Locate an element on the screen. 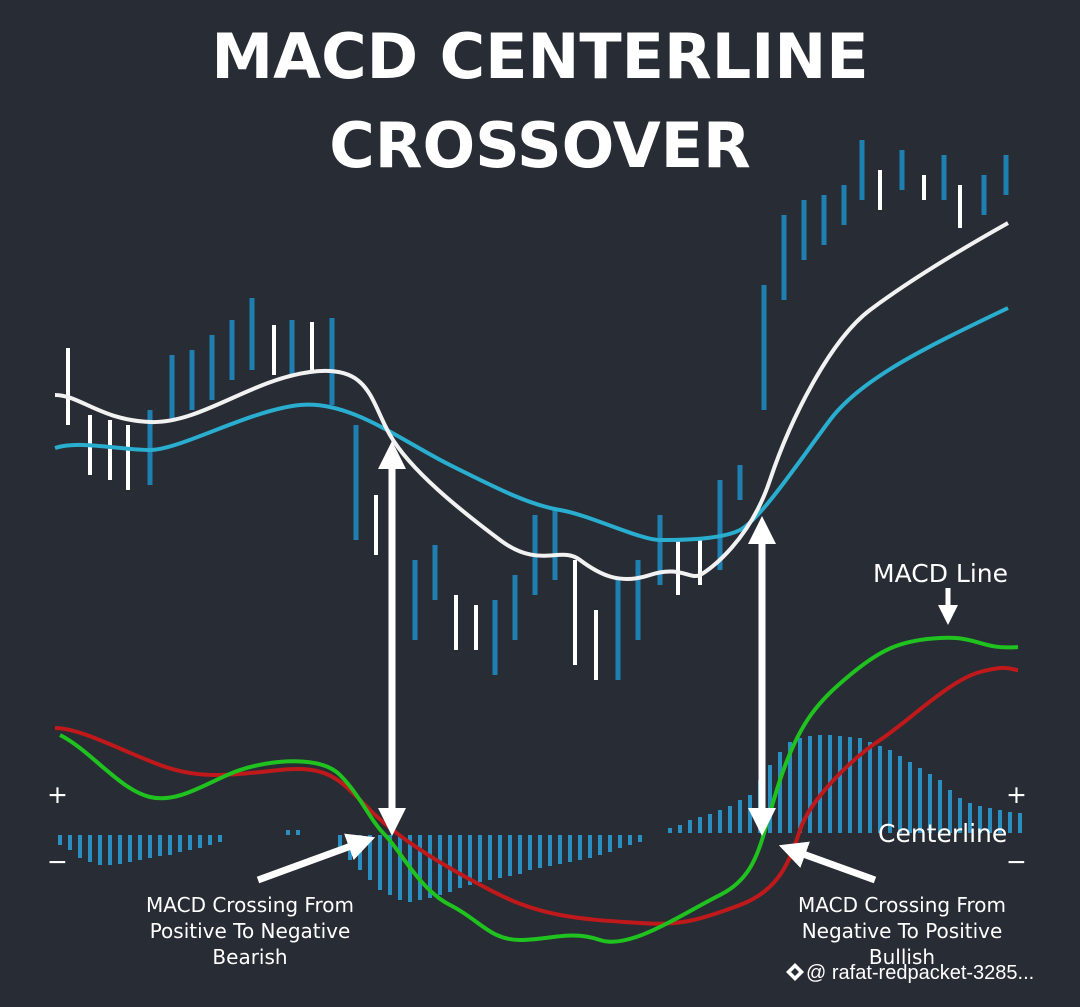 This screenshot has height=1007, width=1080. title-line: CROSSOVER is located at coordinates (540, 145).